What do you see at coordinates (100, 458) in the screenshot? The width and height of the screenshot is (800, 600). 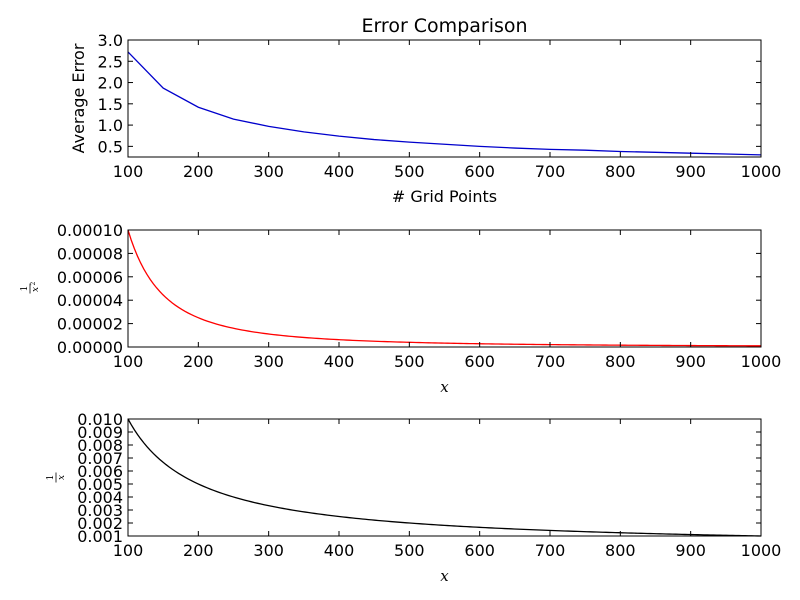 I see `y-tick-label: 0.007` at bounding box center [100, 458].